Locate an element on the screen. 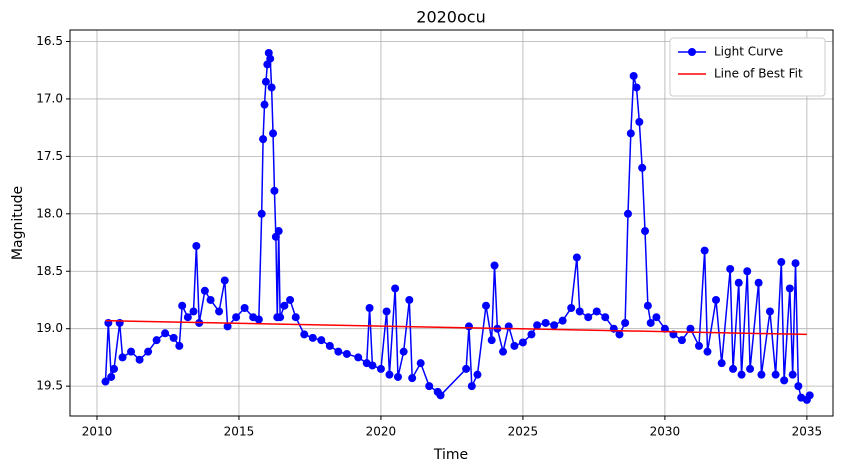  y-tick-label: 17.5 is located at coordinates (49, 156).